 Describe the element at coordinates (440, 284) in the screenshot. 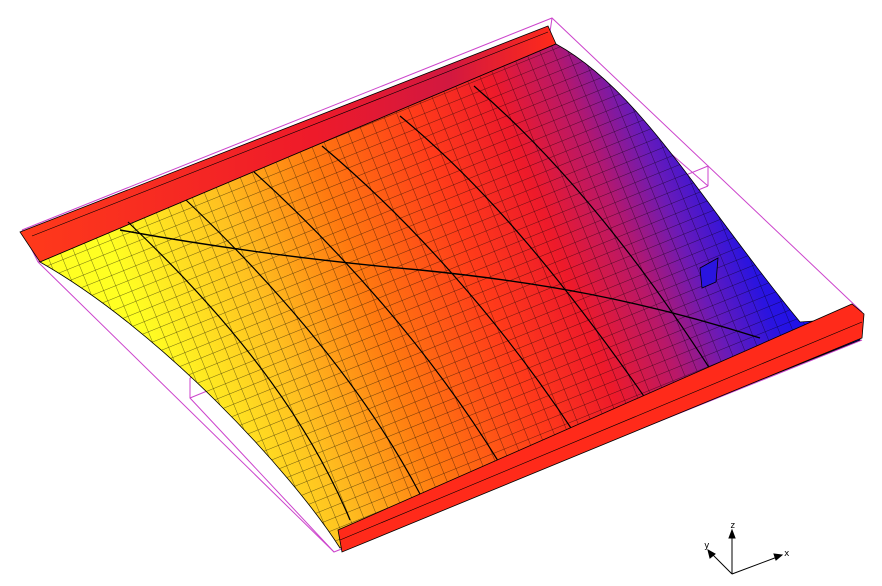

I see `stringer` at that location.